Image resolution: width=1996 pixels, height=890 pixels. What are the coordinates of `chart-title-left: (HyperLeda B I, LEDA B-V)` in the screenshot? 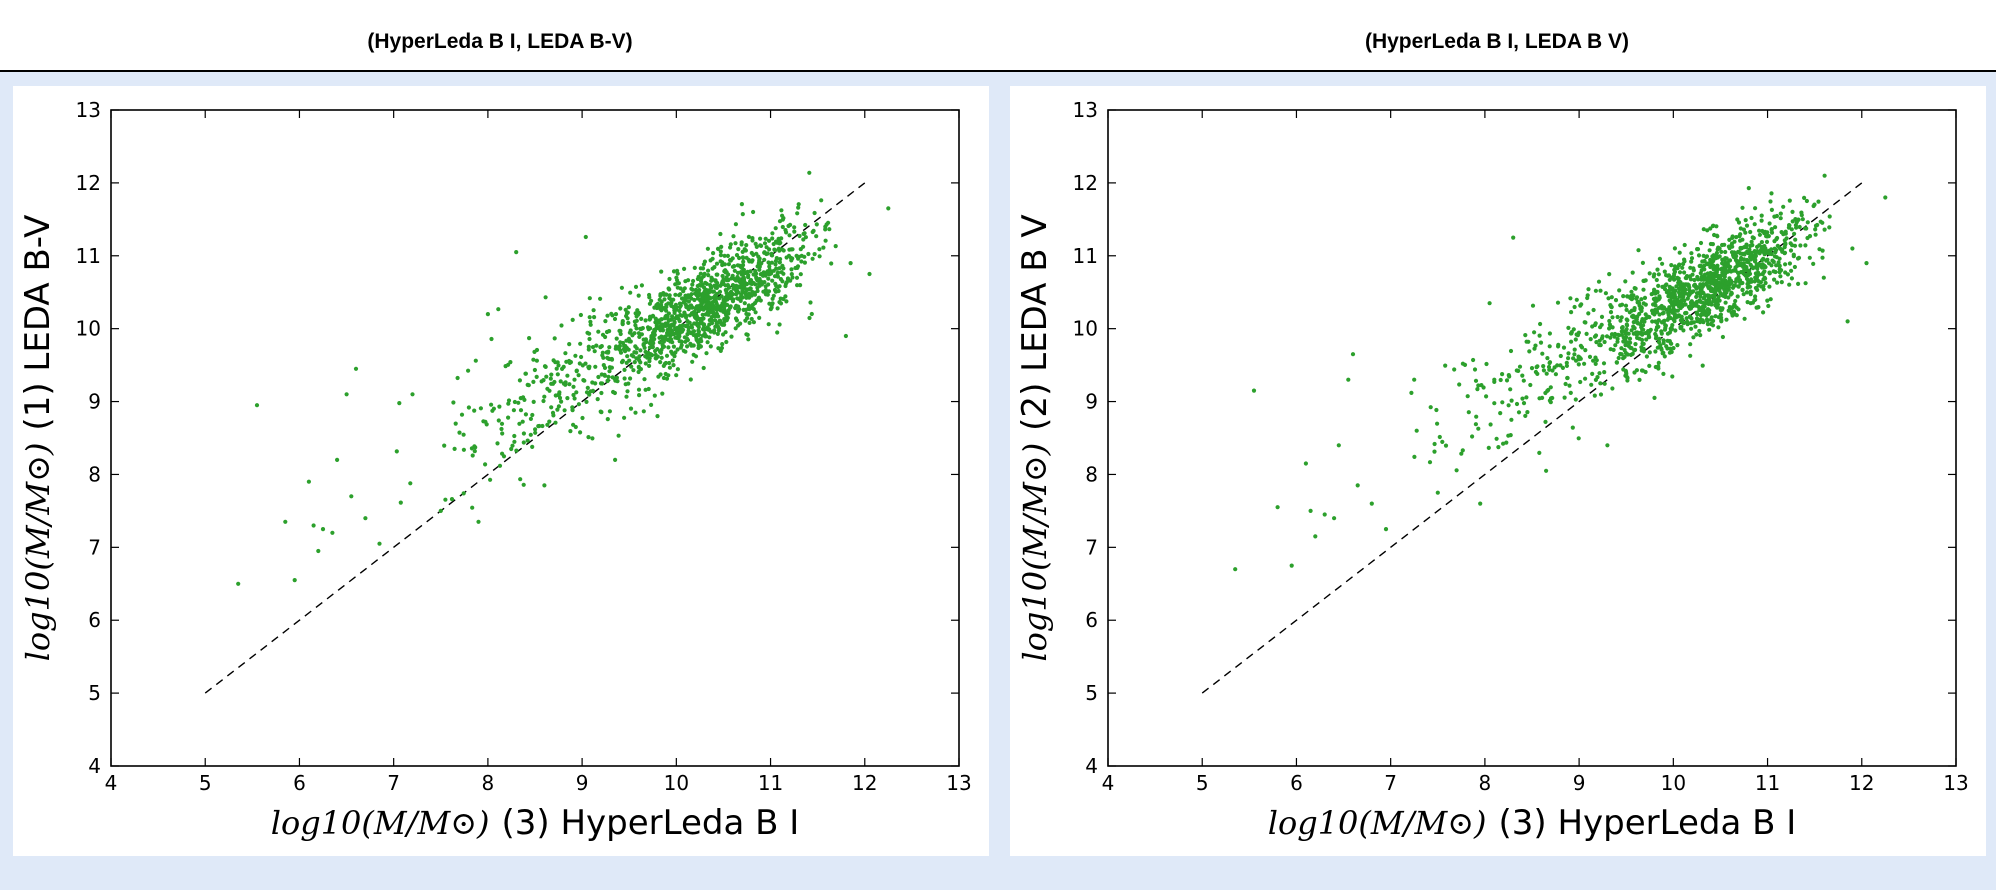 It's located at (500, 41).